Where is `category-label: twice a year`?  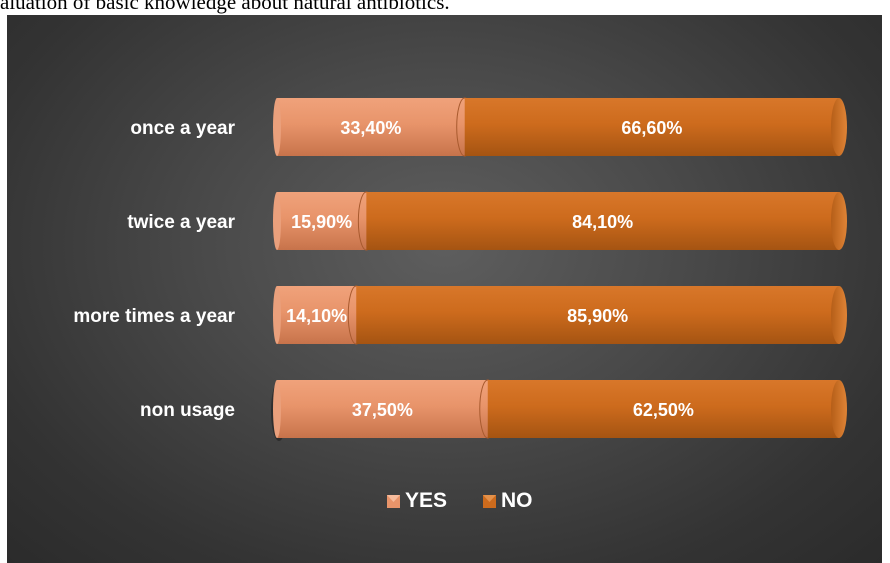
category-label: twice a year is located at coordinates (181, 222).